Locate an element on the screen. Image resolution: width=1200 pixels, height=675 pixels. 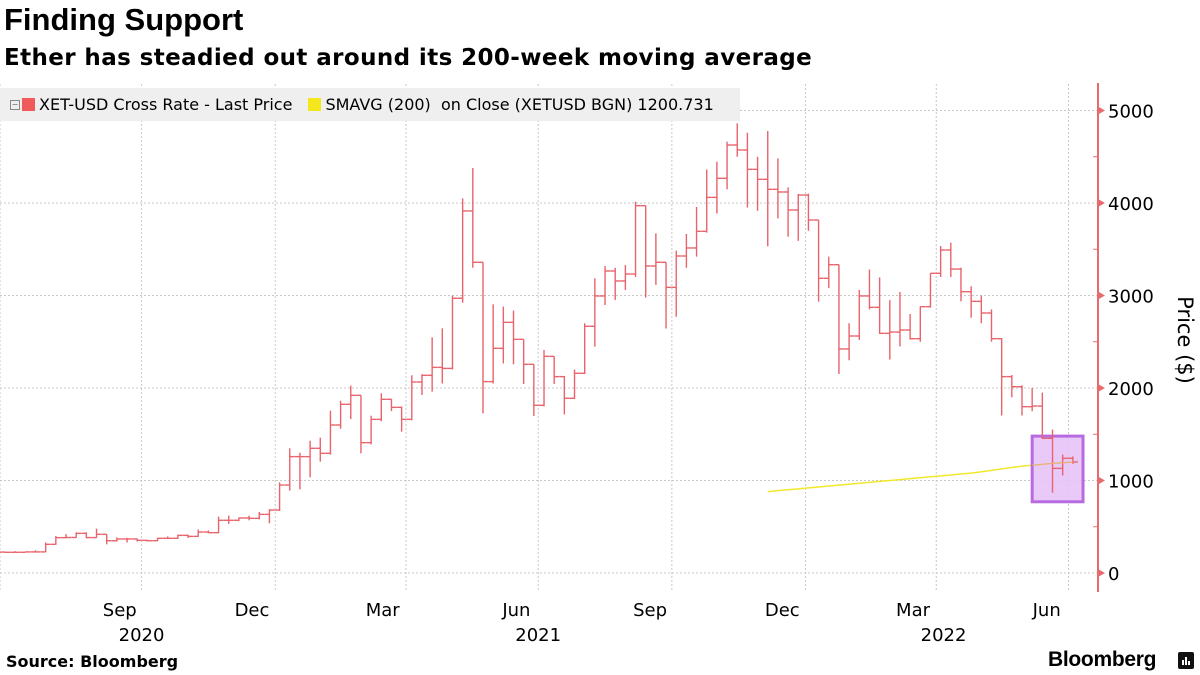
y-tick-label: 0 is located at coordinates (1113, 574).